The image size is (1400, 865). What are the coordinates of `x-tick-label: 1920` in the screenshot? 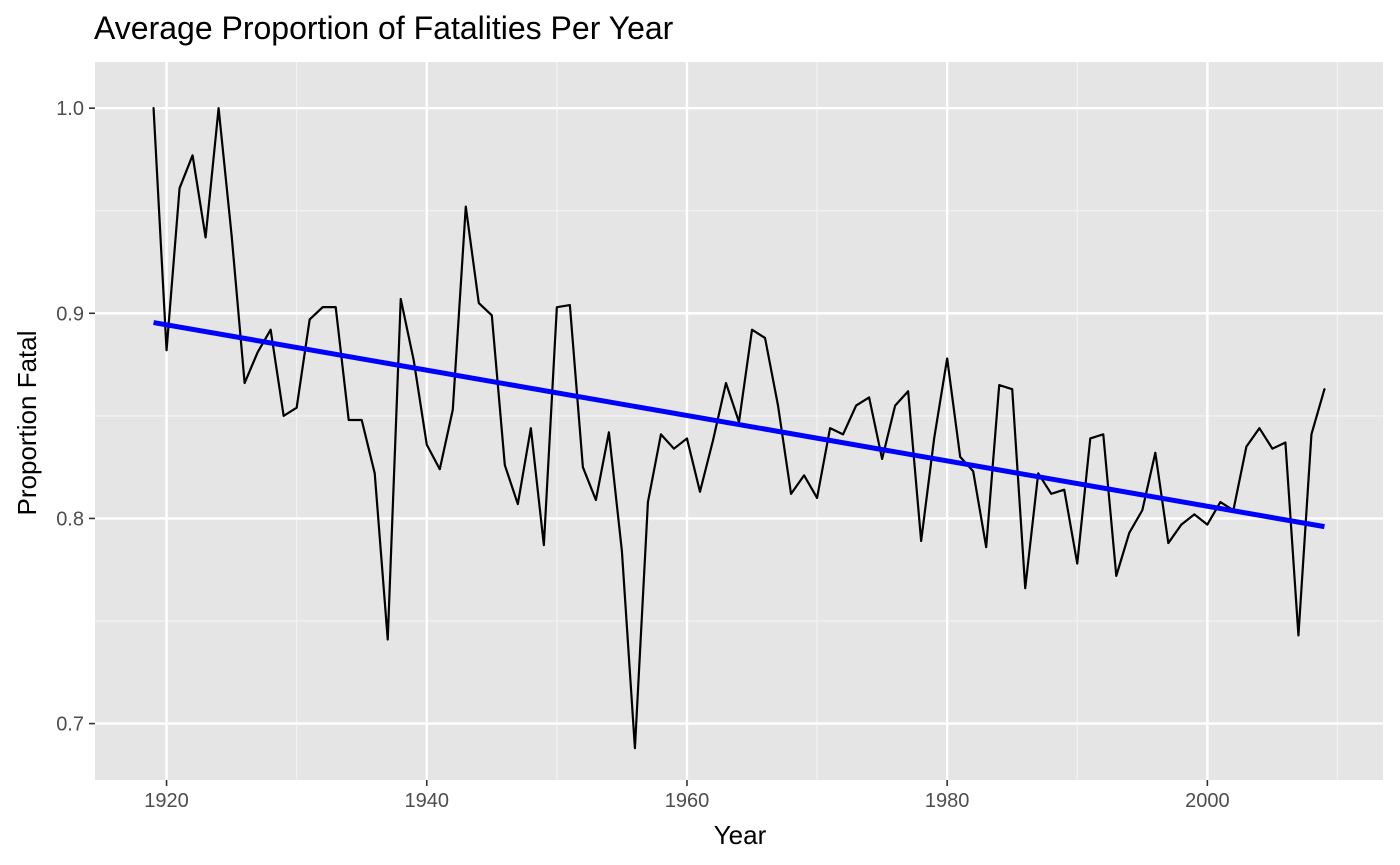 It's located at (166, 801).